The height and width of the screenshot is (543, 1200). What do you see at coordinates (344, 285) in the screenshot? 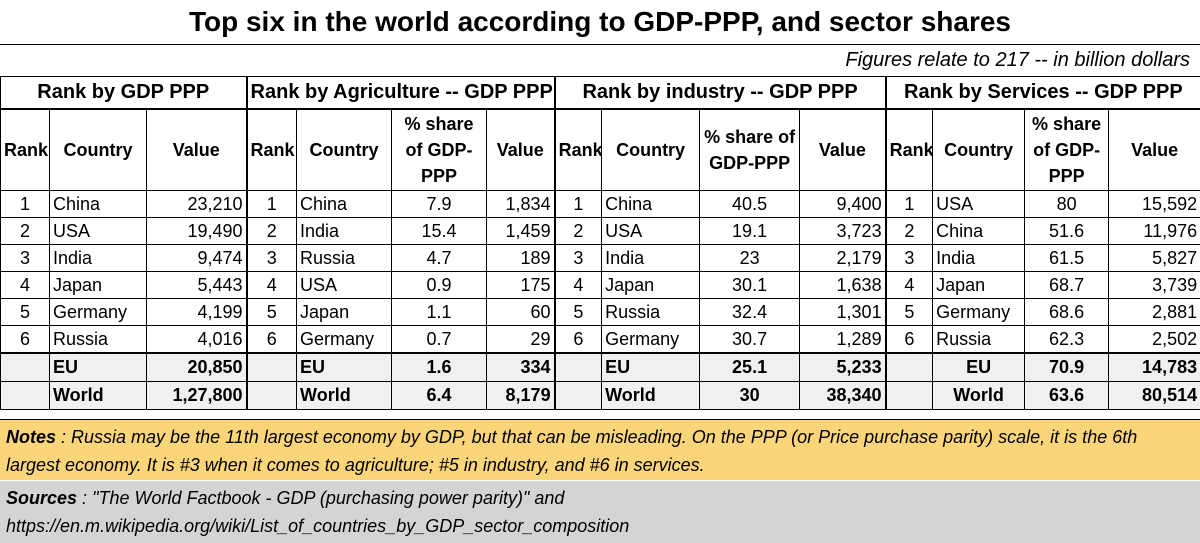
I see `agri-country-cell: USA` at bounding box center [344, 285].